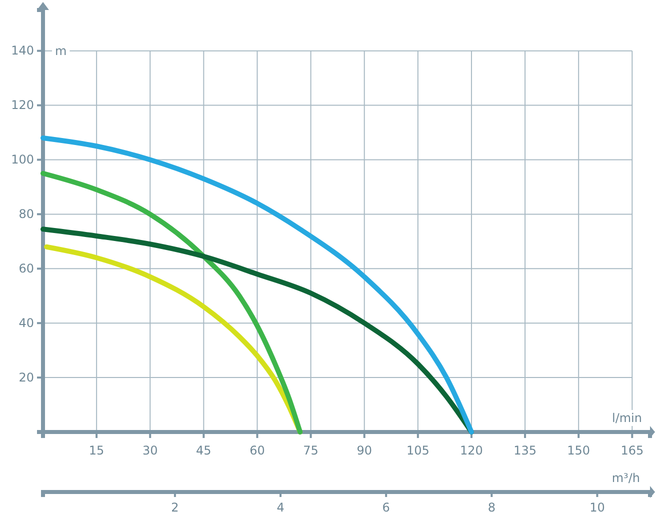 The height and width of the screenshot is (512, 655). I want to click on x-tick-label: 75, so click(310, 451).